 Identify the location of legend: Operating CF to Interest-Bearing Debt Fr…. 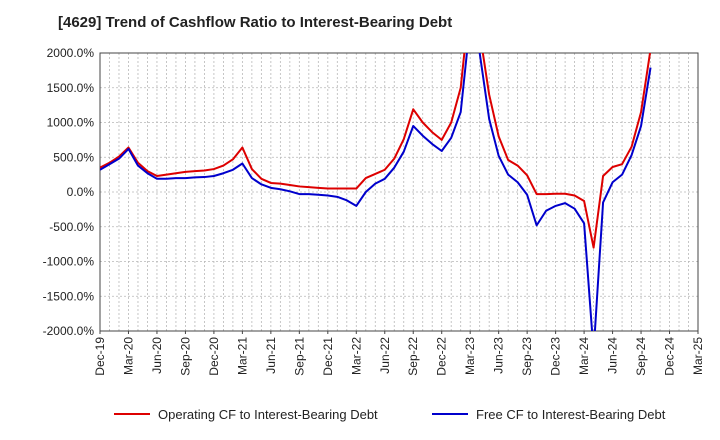
(360, 414).